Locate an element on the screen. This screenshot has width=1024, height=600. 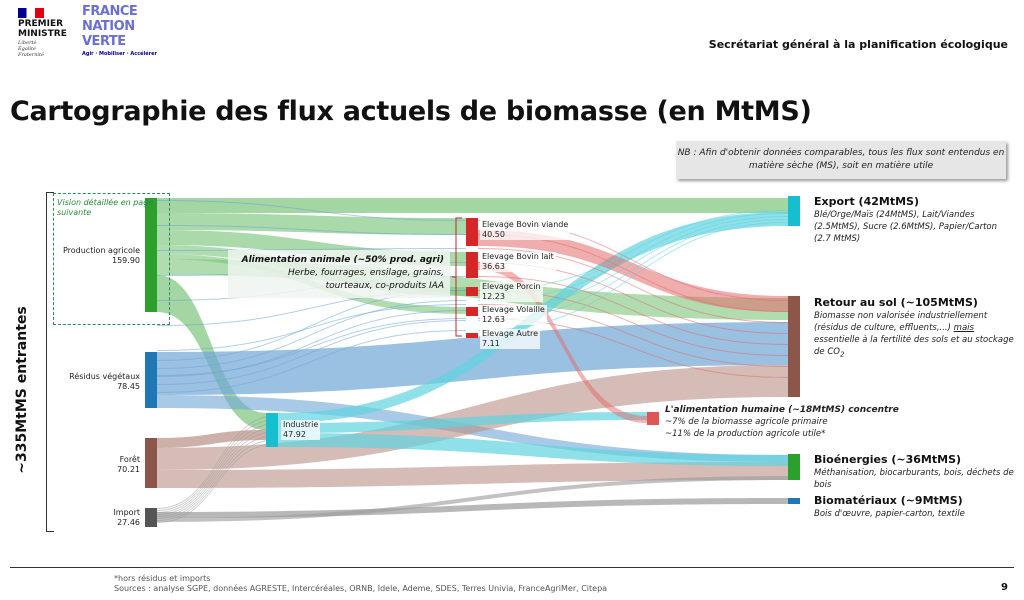
node-biomateriaux is located at coordinates (794, 501).